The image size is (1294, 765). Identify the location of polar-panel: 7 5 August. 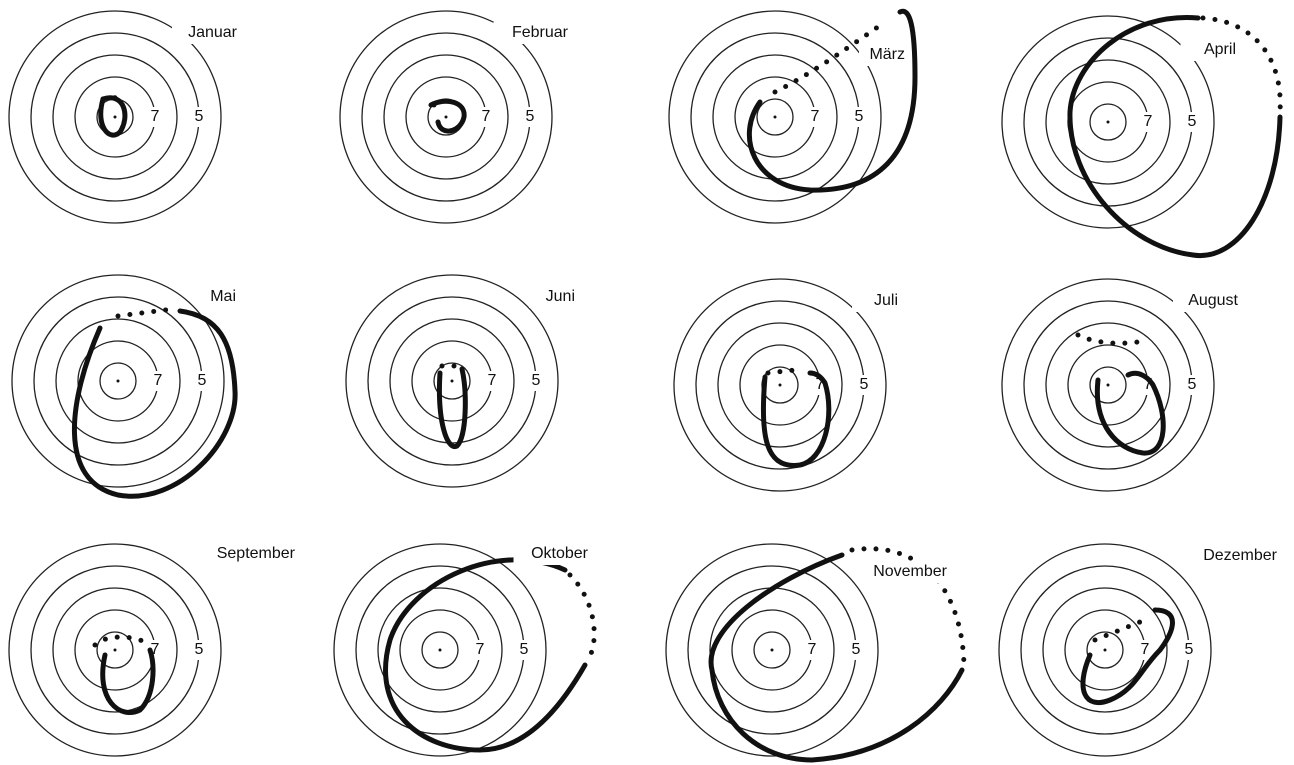
(1121, 385).